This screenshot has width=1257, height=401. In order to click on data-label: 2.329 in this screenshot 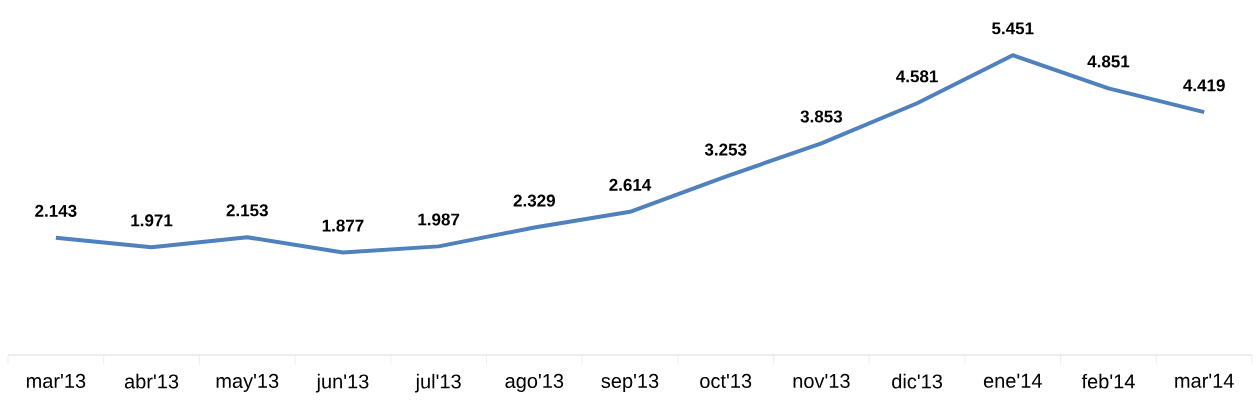, I will do `click(534, 200)`.